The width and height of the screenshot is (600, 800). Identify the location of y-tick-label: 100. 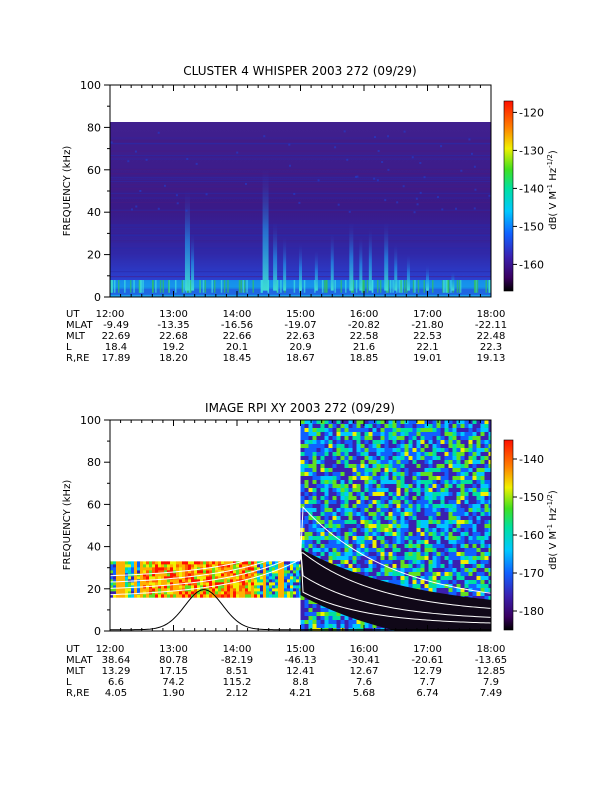
(90, 85).